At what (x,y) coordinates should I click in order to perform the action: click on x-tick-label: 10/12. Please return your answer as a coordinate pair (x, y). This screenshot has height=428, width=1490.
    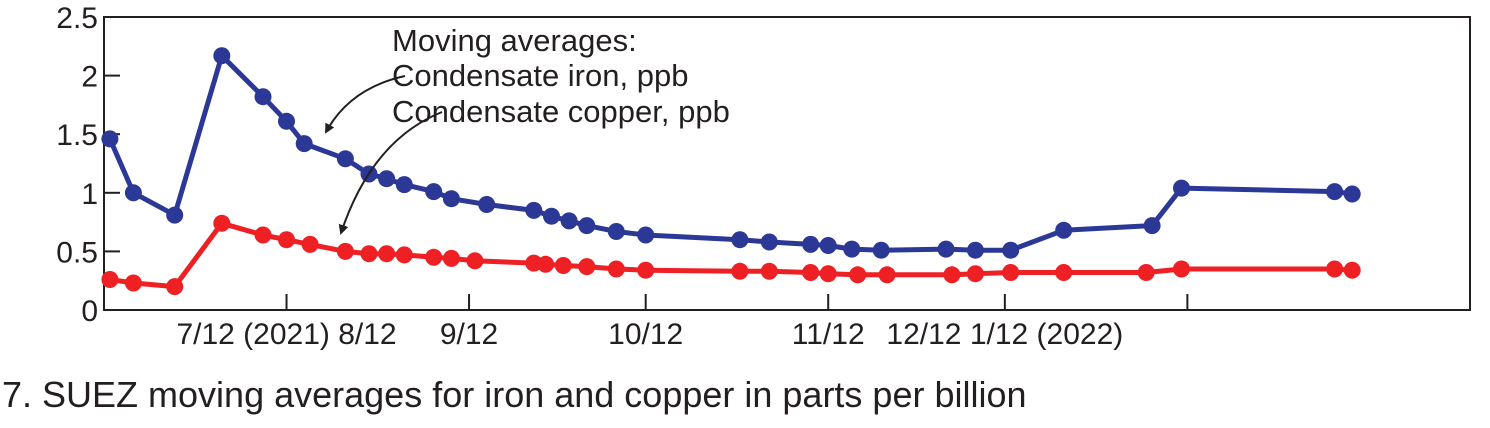
    Looking at the image, I should click on (645, 334).